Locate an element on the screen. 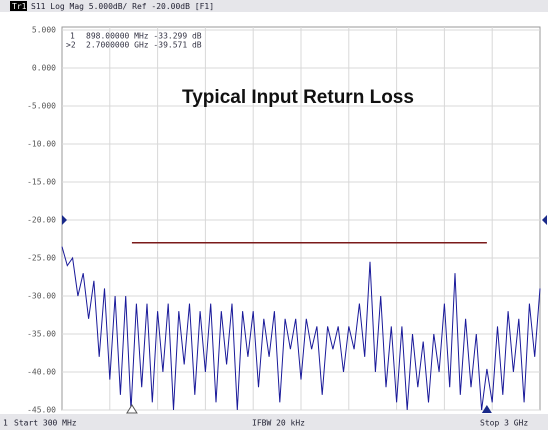 This screenshot has width=548, height=430. trace-badge is located at coordinates (18, 6).